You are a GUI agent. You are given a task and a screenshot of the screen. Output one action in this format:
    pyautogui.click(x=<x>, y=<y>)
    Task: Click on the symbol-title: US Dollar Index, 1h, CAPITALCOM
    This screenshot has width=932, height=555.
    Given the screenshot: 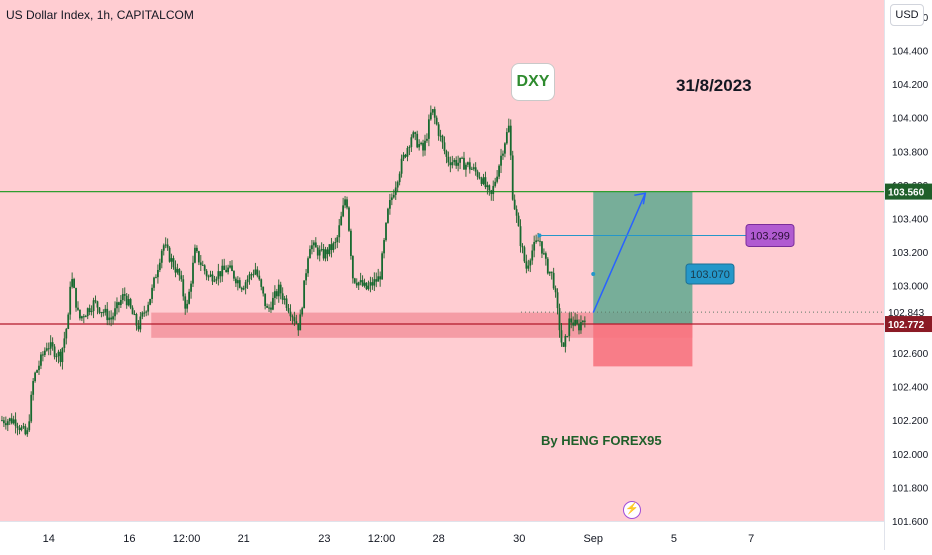 What is the action you would take?
    pyautogui.click(x=100, y=15)
    